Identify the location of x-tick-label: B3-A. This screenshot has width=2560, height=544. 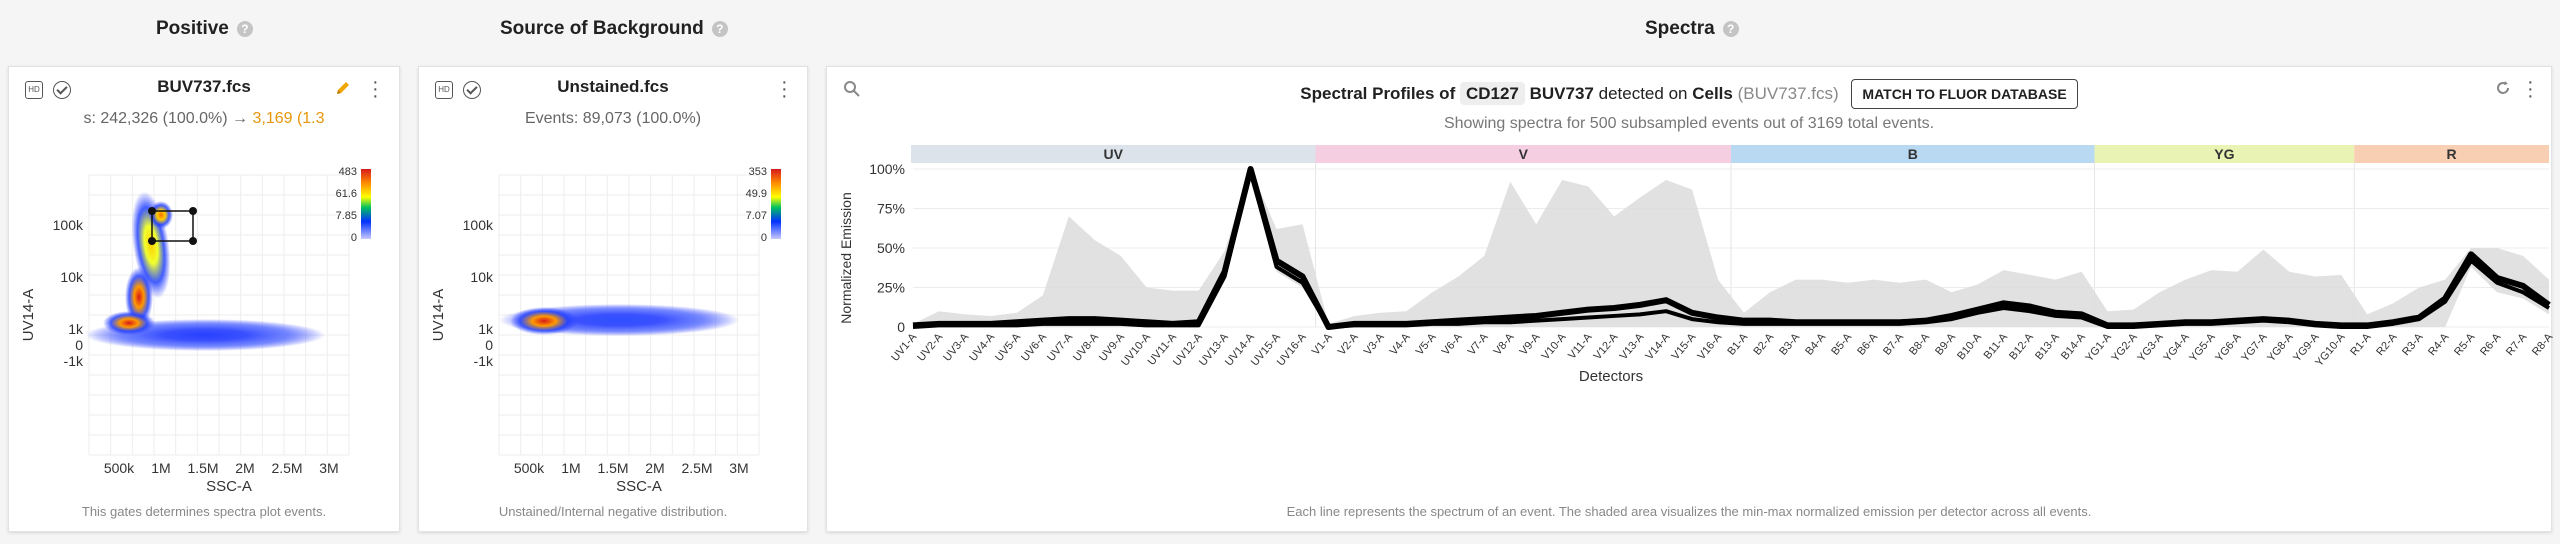
(1789, 344).